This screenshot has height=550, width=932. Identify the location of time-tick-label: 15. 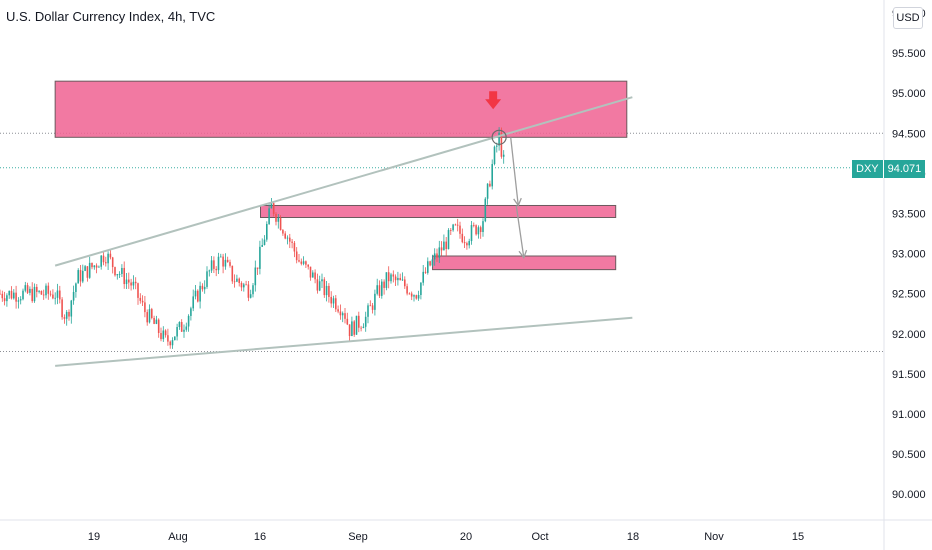
(798, 537).